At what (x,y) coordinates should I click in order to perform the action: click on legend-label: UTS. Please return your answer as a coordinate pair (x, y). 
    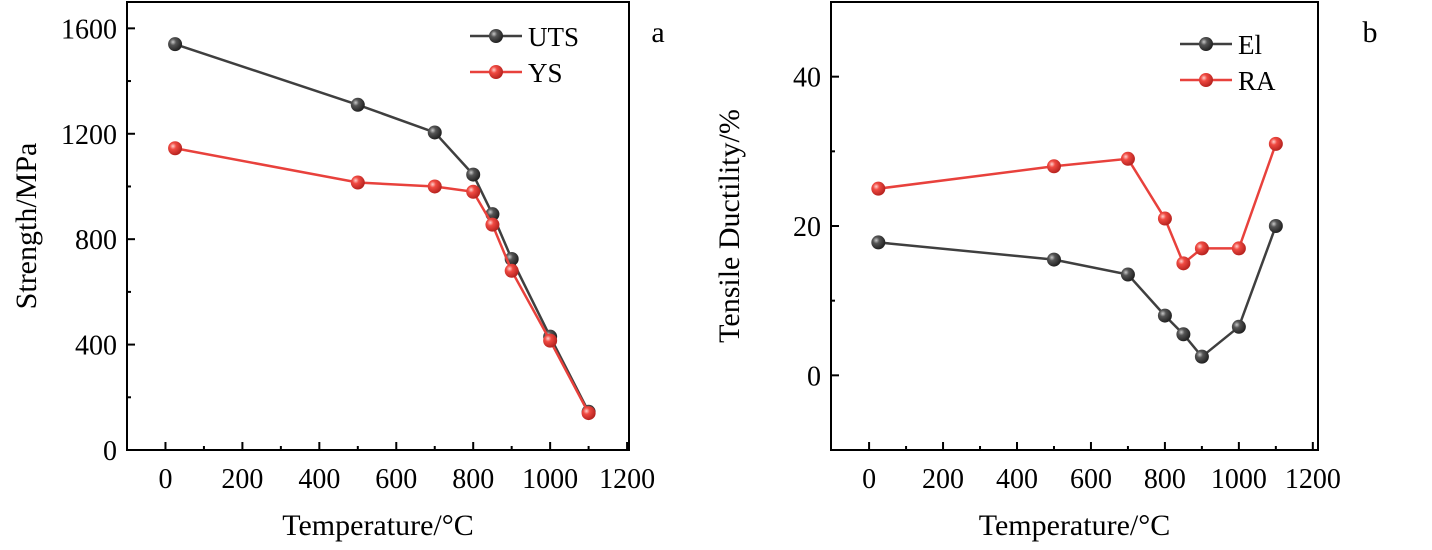
    Looking at the image, I should click on (553, 37).